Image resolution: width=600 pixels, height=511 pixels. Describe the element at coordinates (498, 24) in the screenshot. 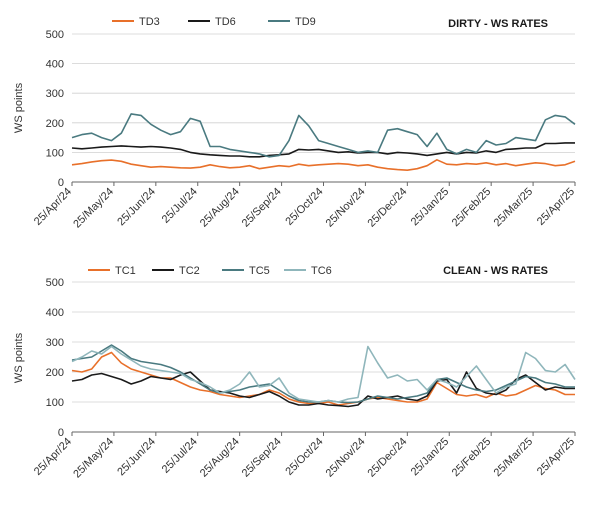

I see `chart-title: DIRTY - WS RATES` at that location.